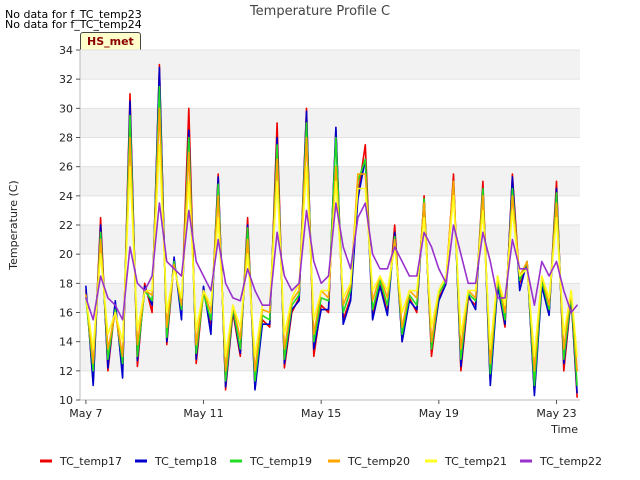  Describe the element at coordinates (475, 461) in the screenshot. I see `legend-label-TC_temp21: TC_temp21` at that location.